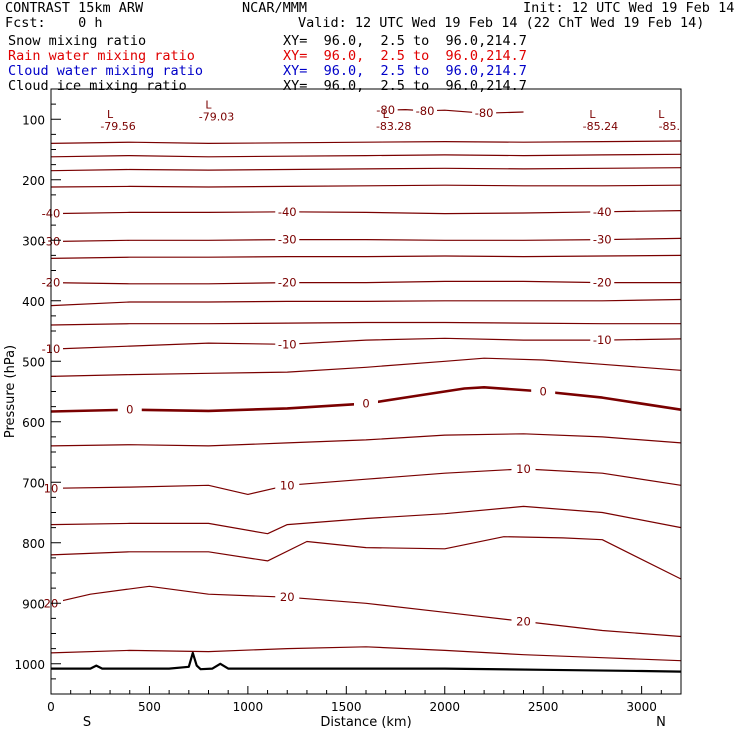  I want to click on terrain-line, so click(366, 662).